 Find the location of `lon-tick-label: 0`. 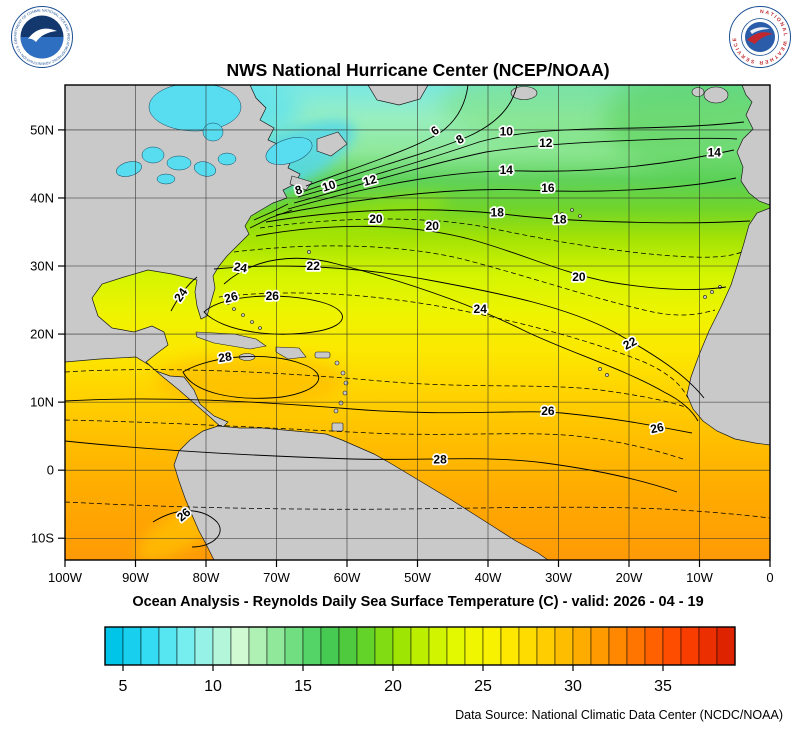

lon-tick-label: 0 is located at coordinates (769, 577).